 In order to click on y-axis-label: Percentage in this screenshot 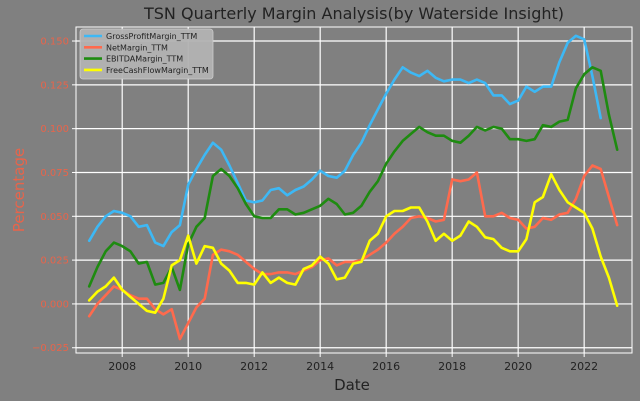, I will do `click(19, 190)`.